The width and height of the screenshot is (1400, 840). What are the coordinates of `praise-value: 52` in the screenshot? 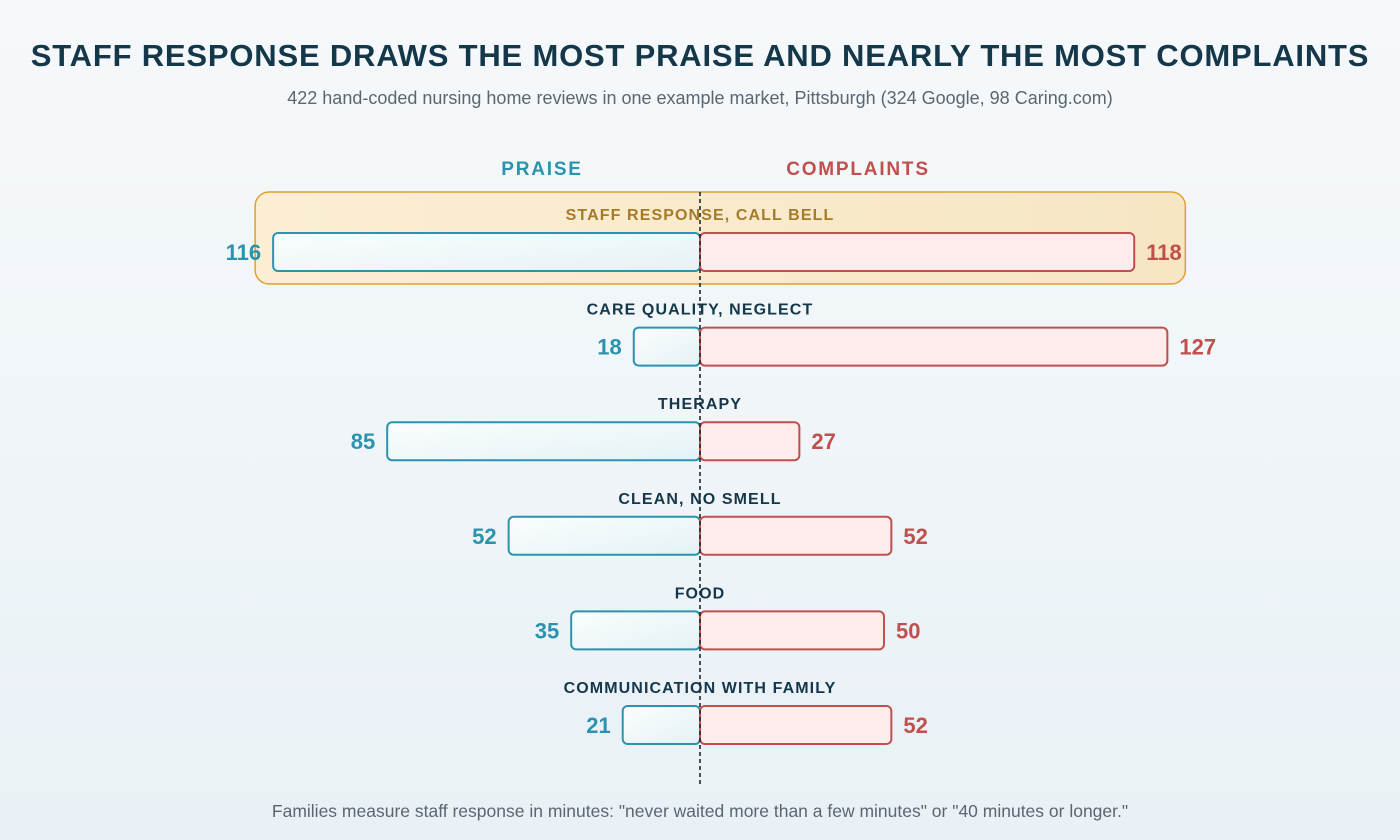 It's located at (484, 536).